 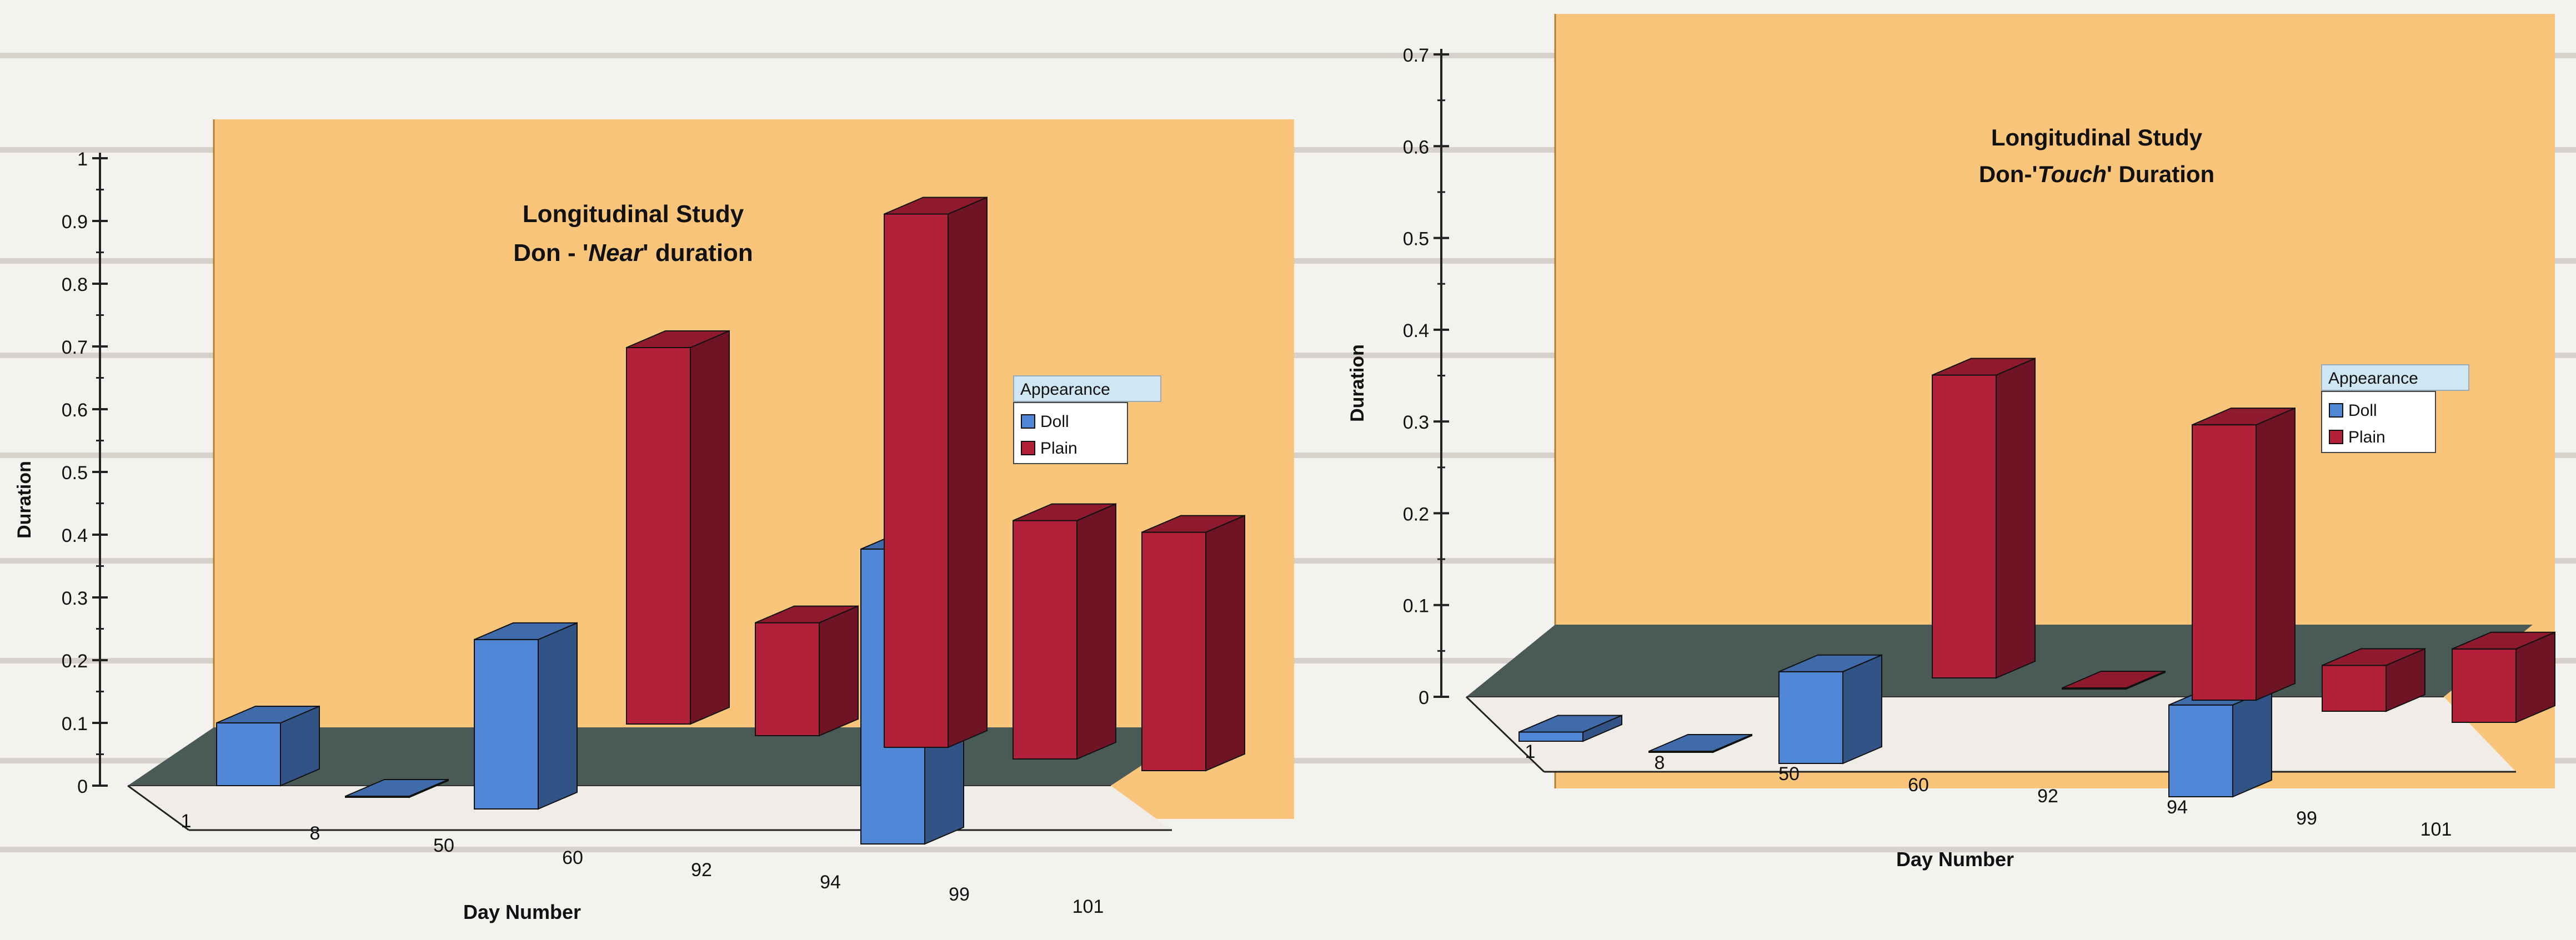 What do you see at coordinates (522, 912) in the screenshot?
I see `x-axis-label: Day Number` at bounding box center [522, 912].